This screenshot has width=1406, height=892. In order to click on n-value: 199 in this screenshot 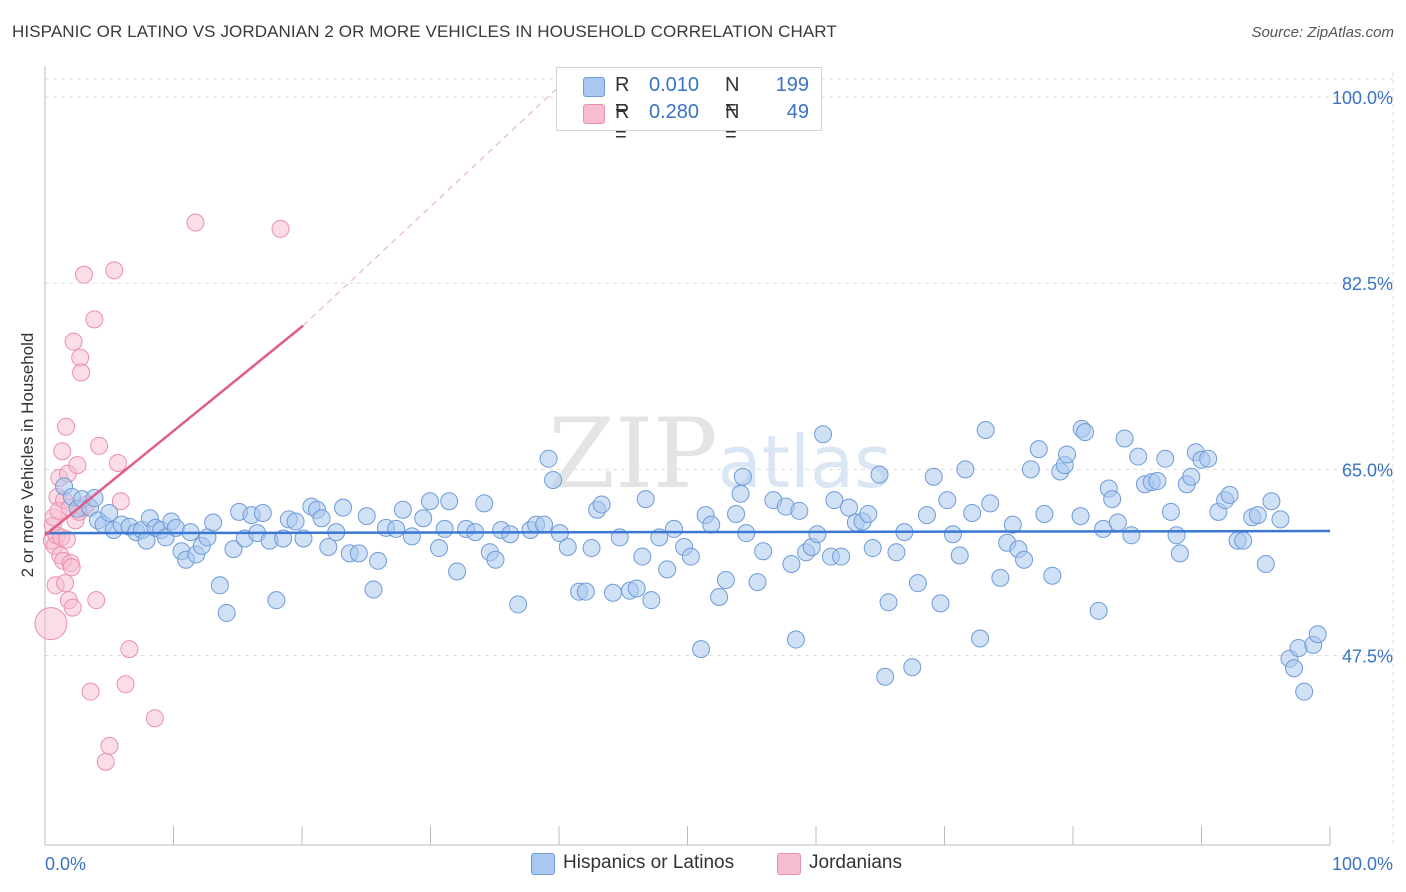, I will do `click(792, 85)`.